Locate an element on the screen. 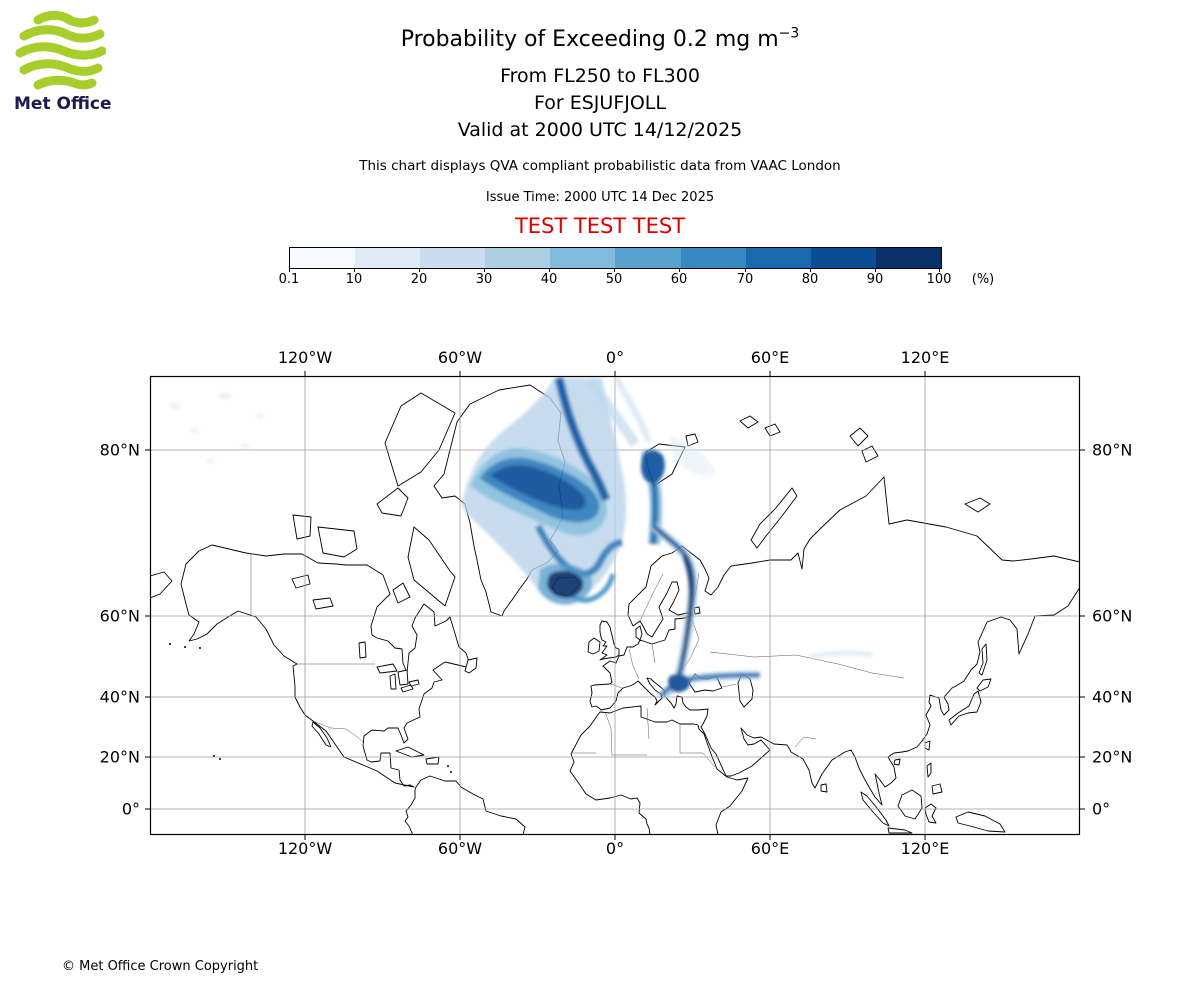 Image resolution: width=1200 pixels, height=1000 pixels. philippines-mi is located at coordinates (937, 789).